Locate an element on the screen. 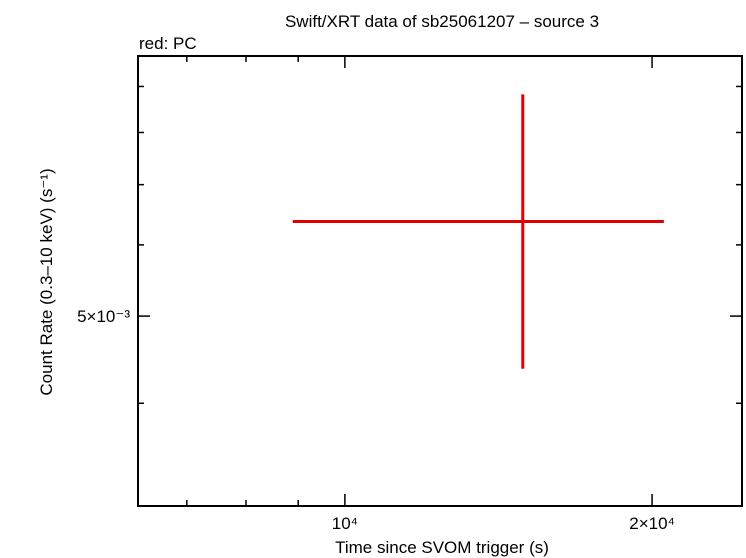  y-axis-label: Count Rate (0.3–10 keV) (s⁻¹) is located at coordinates (46, 281).